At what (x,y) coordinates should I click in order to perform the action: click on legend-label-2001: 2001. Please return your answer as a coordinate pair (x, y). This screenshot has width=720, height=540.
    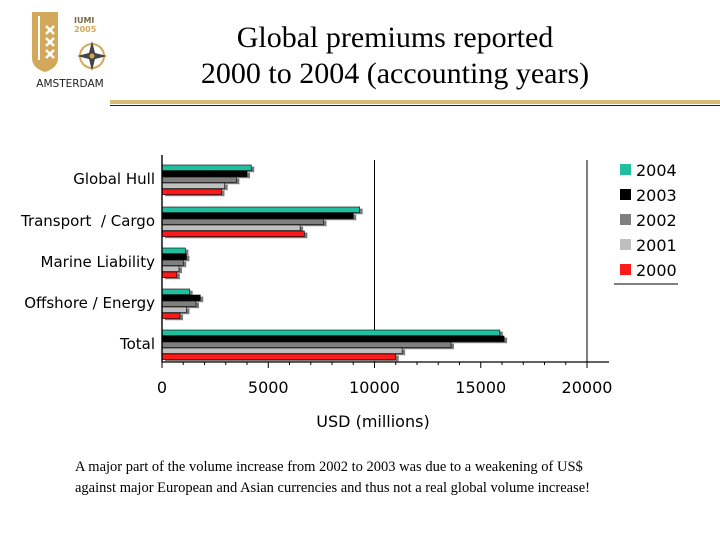
    Looking at the image, I should click on (656, 245).